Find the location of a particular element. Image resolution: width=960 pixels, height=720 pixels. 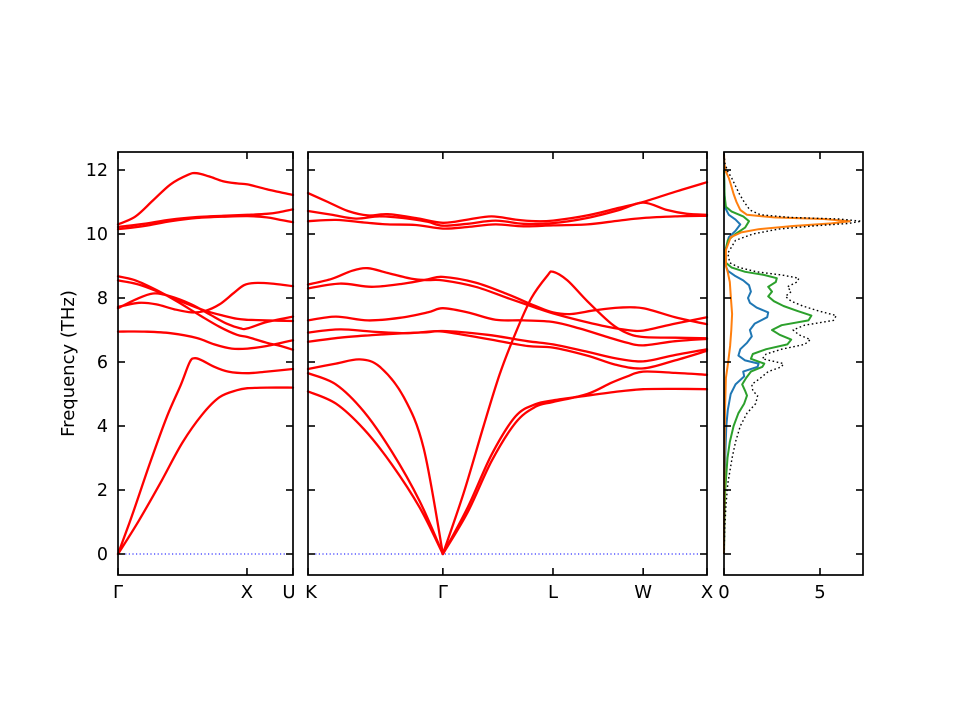

y-tick-label: 2 is located at coordinates (102, 491).